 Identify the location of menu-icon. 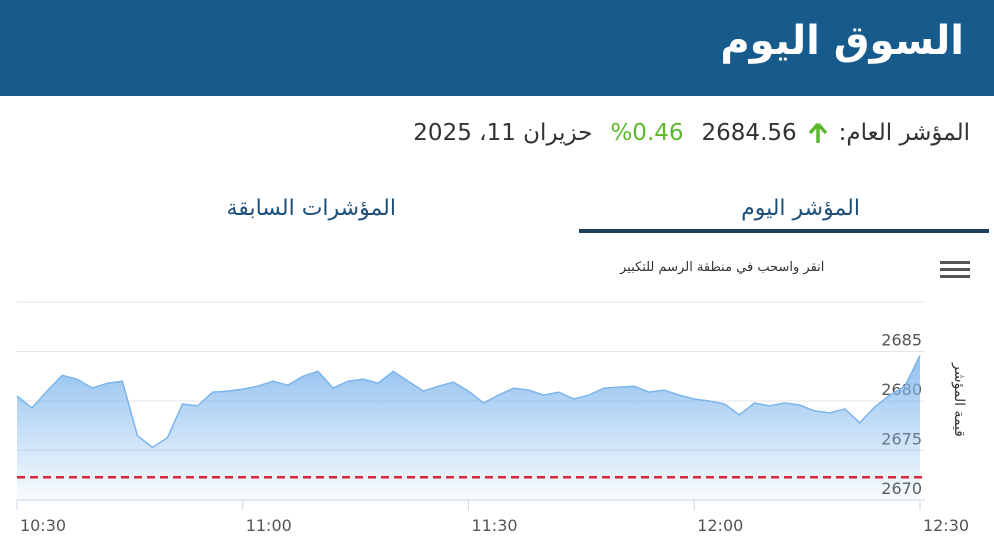
(955, 269).